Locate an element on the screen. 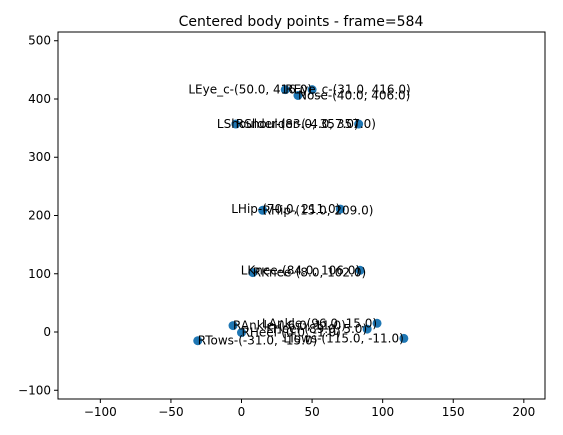 The height and width of the screenshot is (435, 563). x-tick-label: −50 is located at coordinates (170, 412).